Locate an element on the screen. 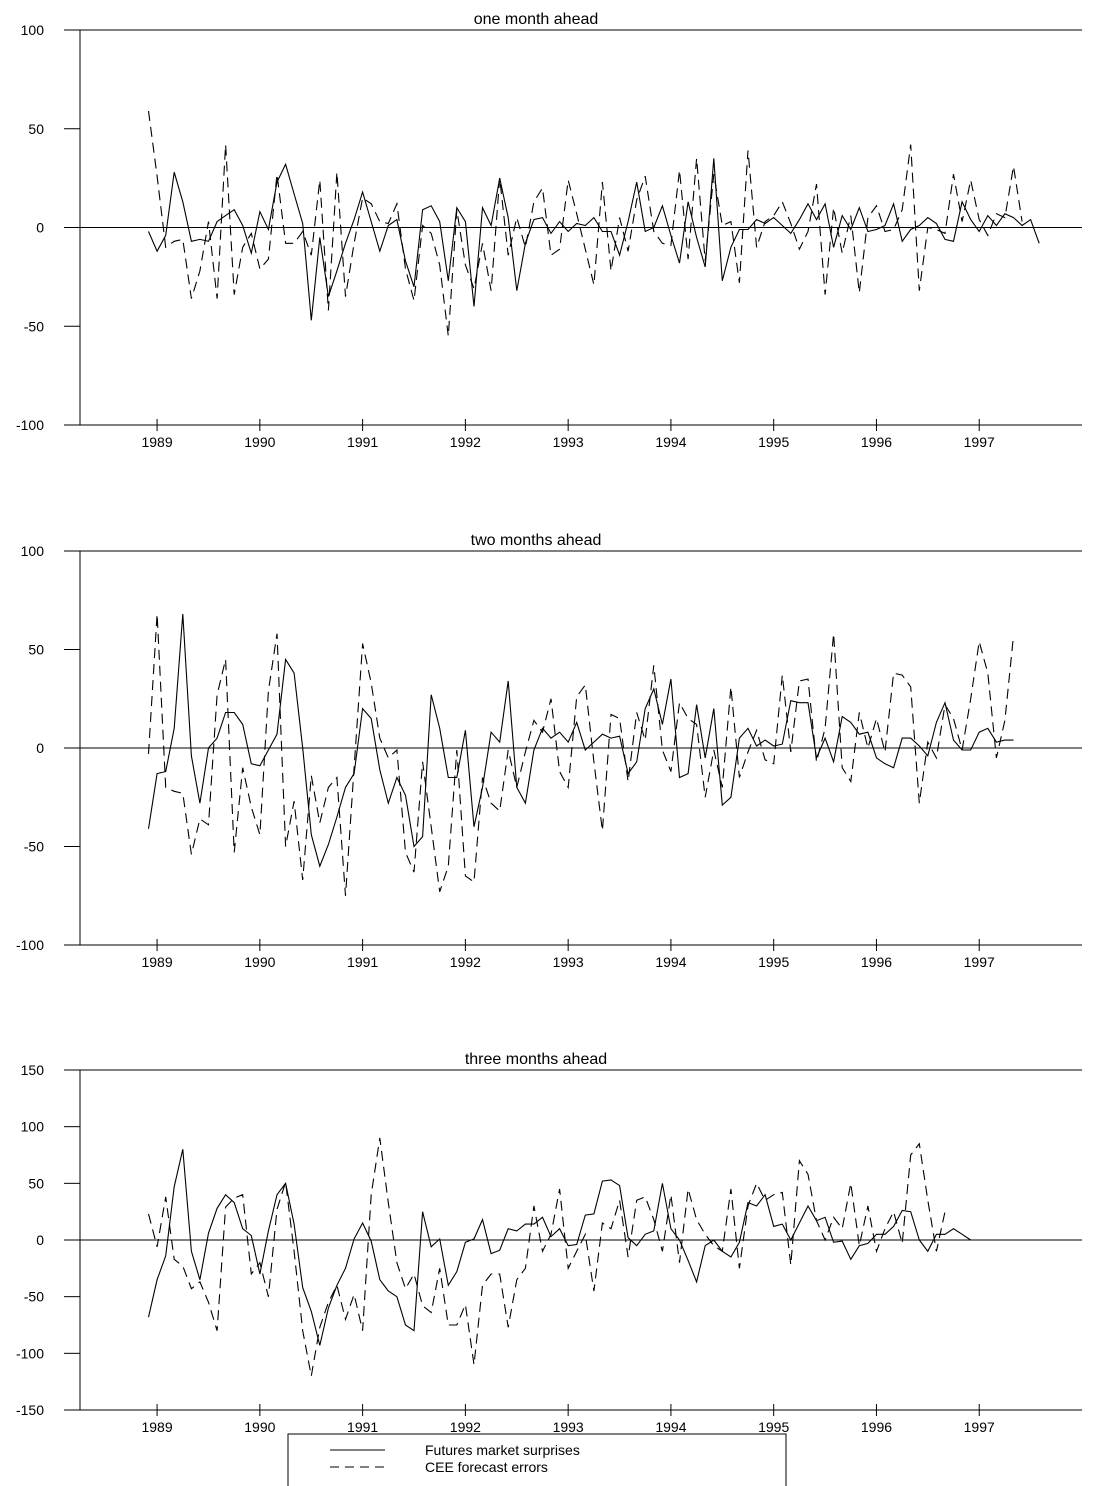 This screenshot has width=1094, height=1486. chart-title: two months ahead is located at coordinates (536, 540).